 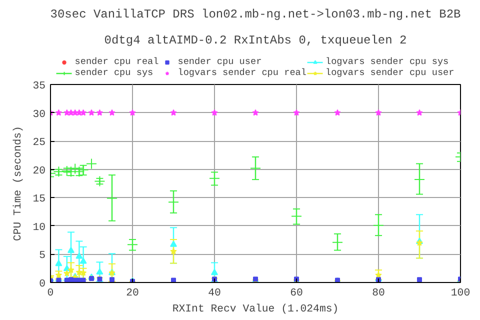 What do you see at coordinates (39, 200) in the screenshot?
I see `y-tick-label: 15` at bounding box center [39, 200].